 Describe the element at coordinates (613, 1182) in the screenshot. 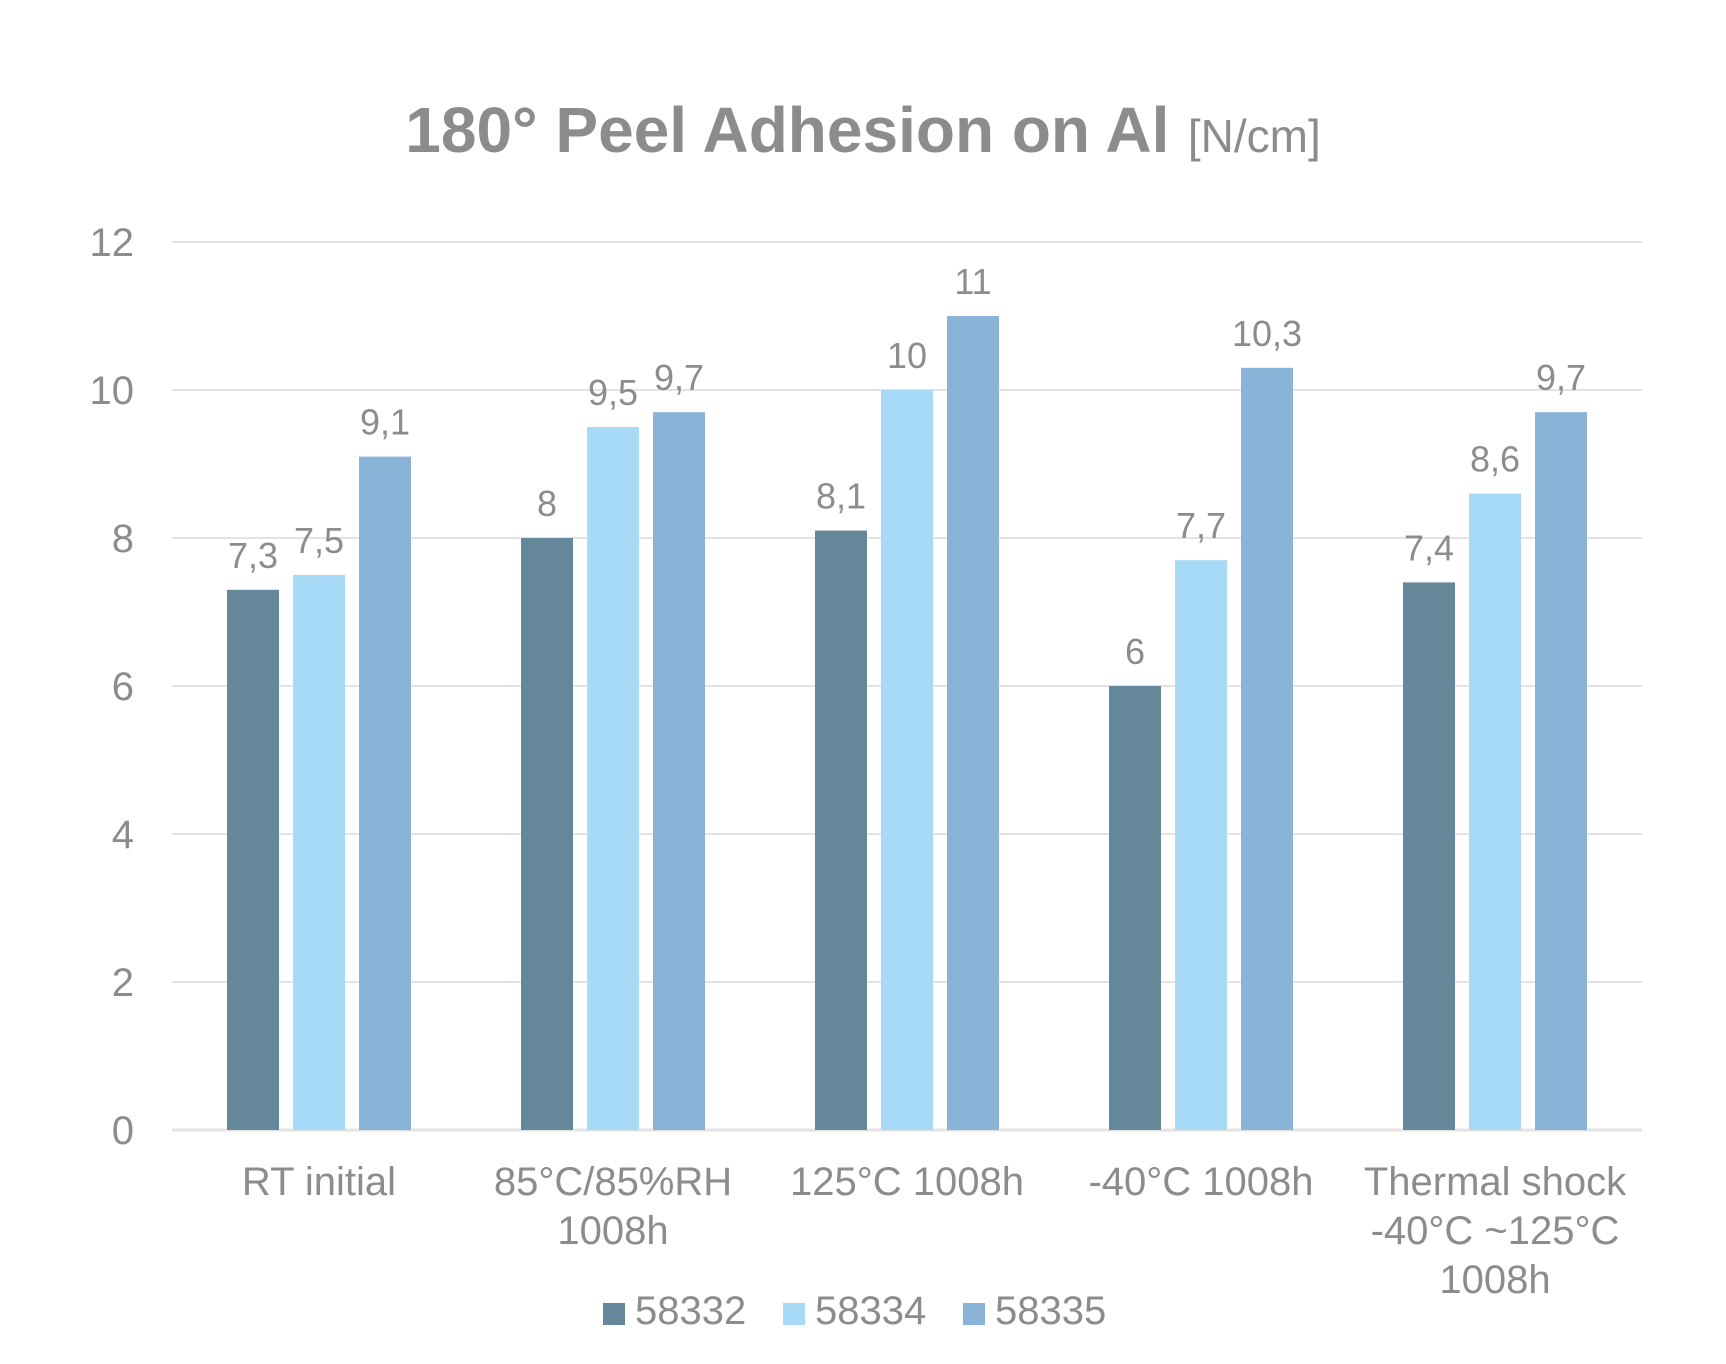

I see `x-tick-label-line: 85°C/85%RH` at that location.